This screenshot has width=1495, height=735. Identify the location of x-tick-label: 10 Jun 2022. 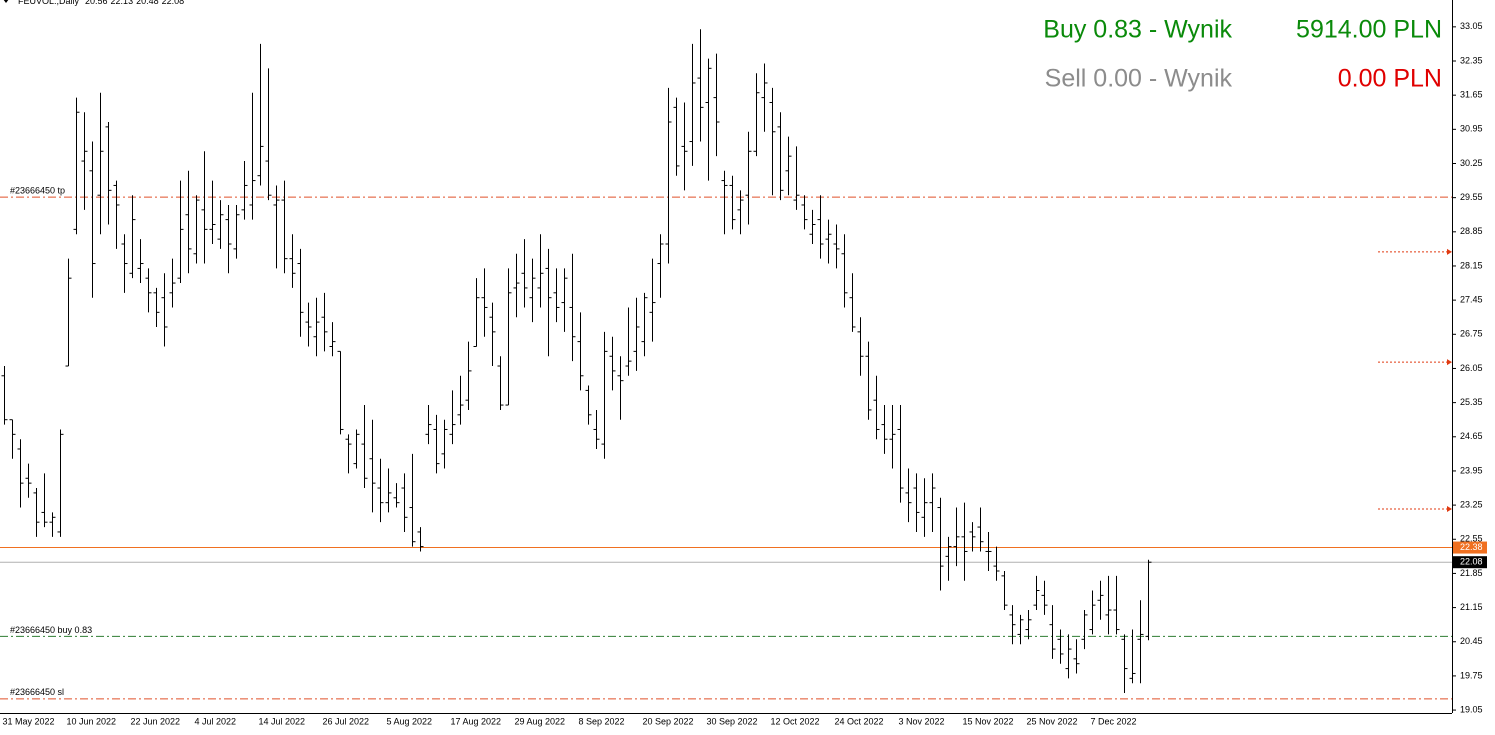
(92, 721).